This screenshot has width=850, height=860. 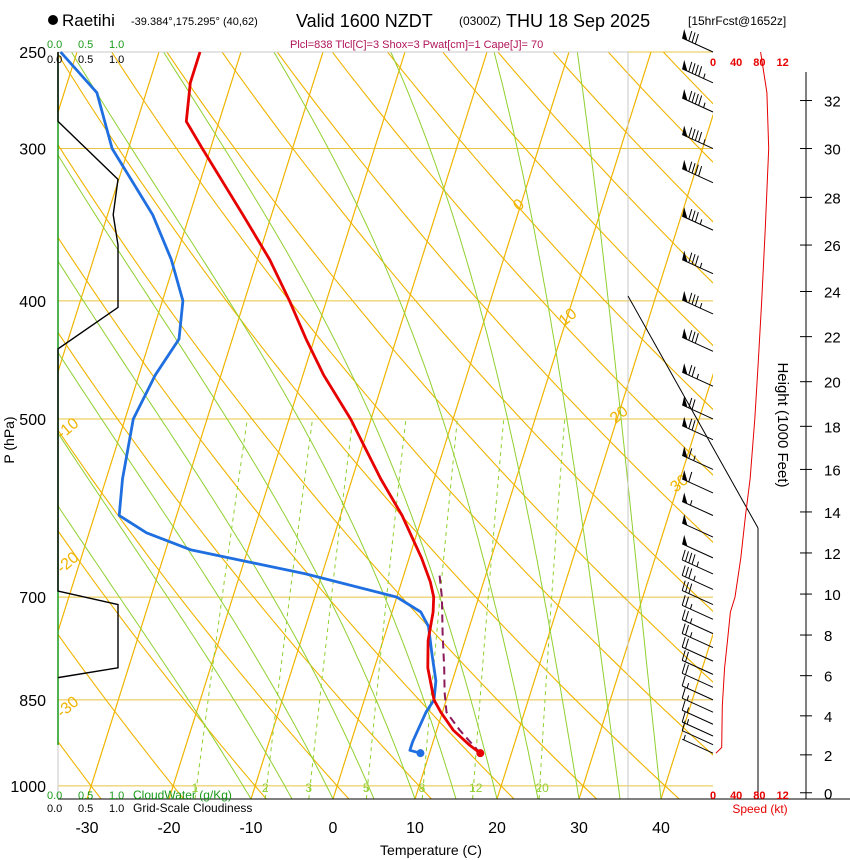 What do you see at coordinates (828, 677) in the screenshot?
I see `height-tick-label: 6` at bounding box center [828, 677].